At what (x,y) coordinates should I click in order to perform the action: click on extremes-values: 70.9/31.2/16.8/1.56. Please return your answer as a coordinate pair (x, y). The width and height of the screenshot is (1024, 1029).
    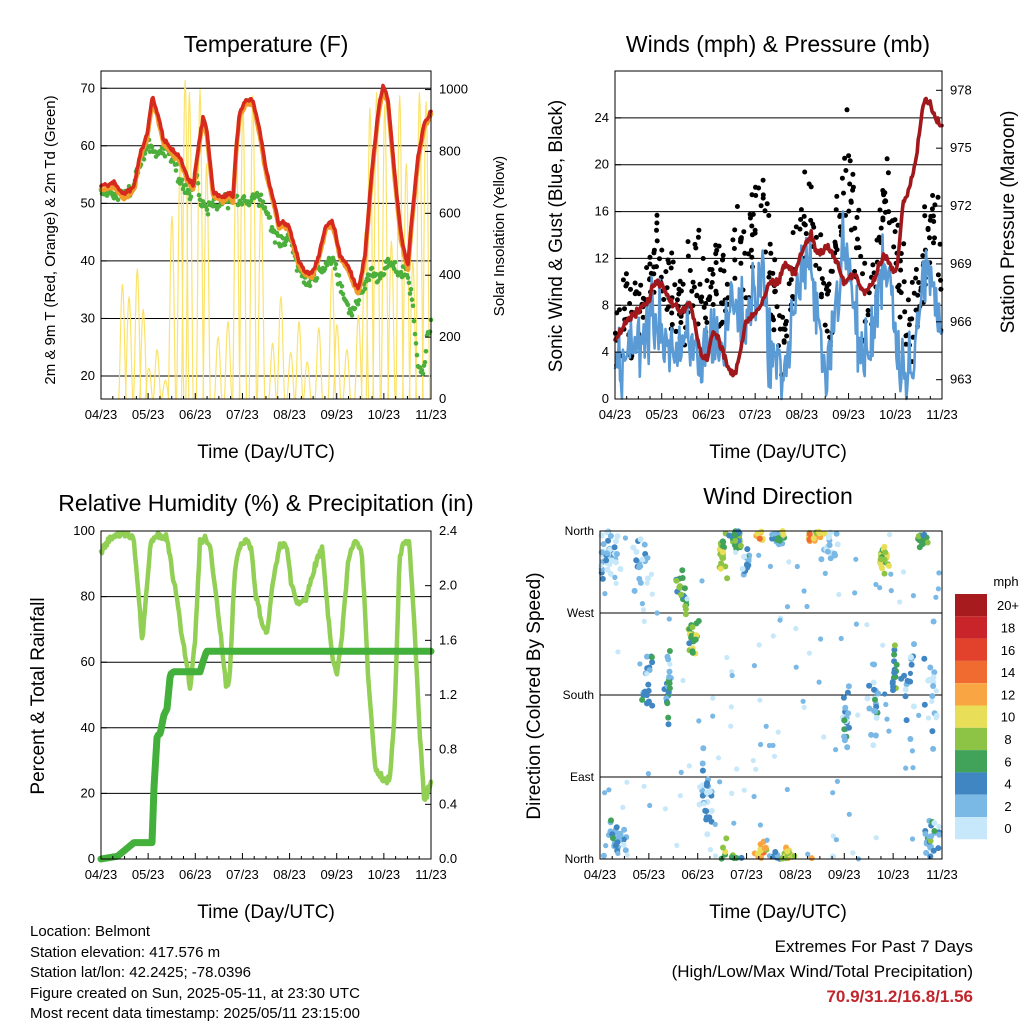
    Looking at the image, I should click on (899, 996).